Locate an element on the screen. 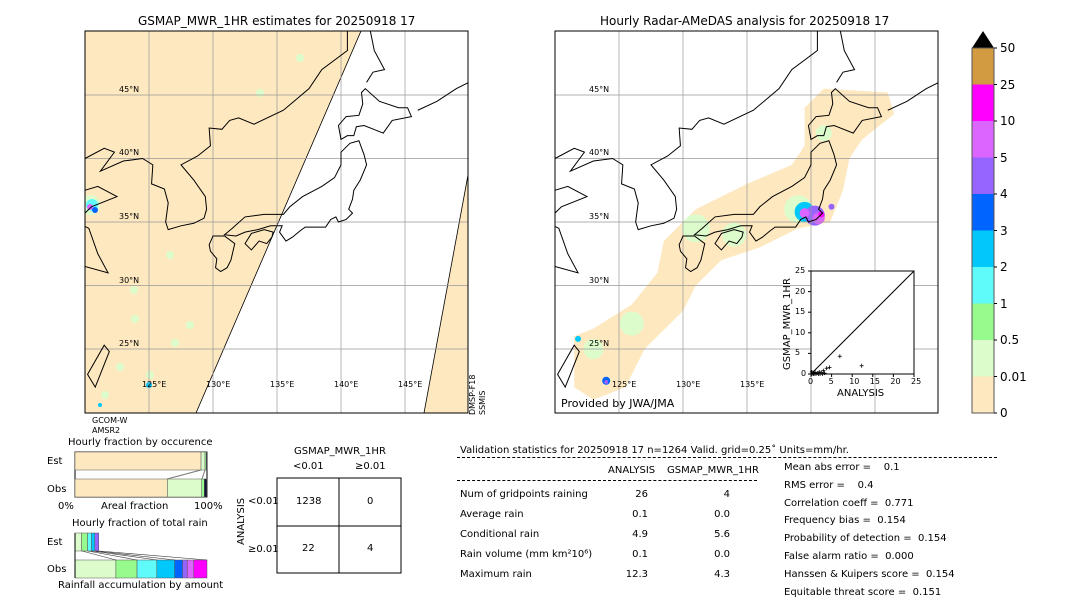 The image size is (1080, 612). occ-xlabel: Areal fraction is located at coordinates (135, 506).